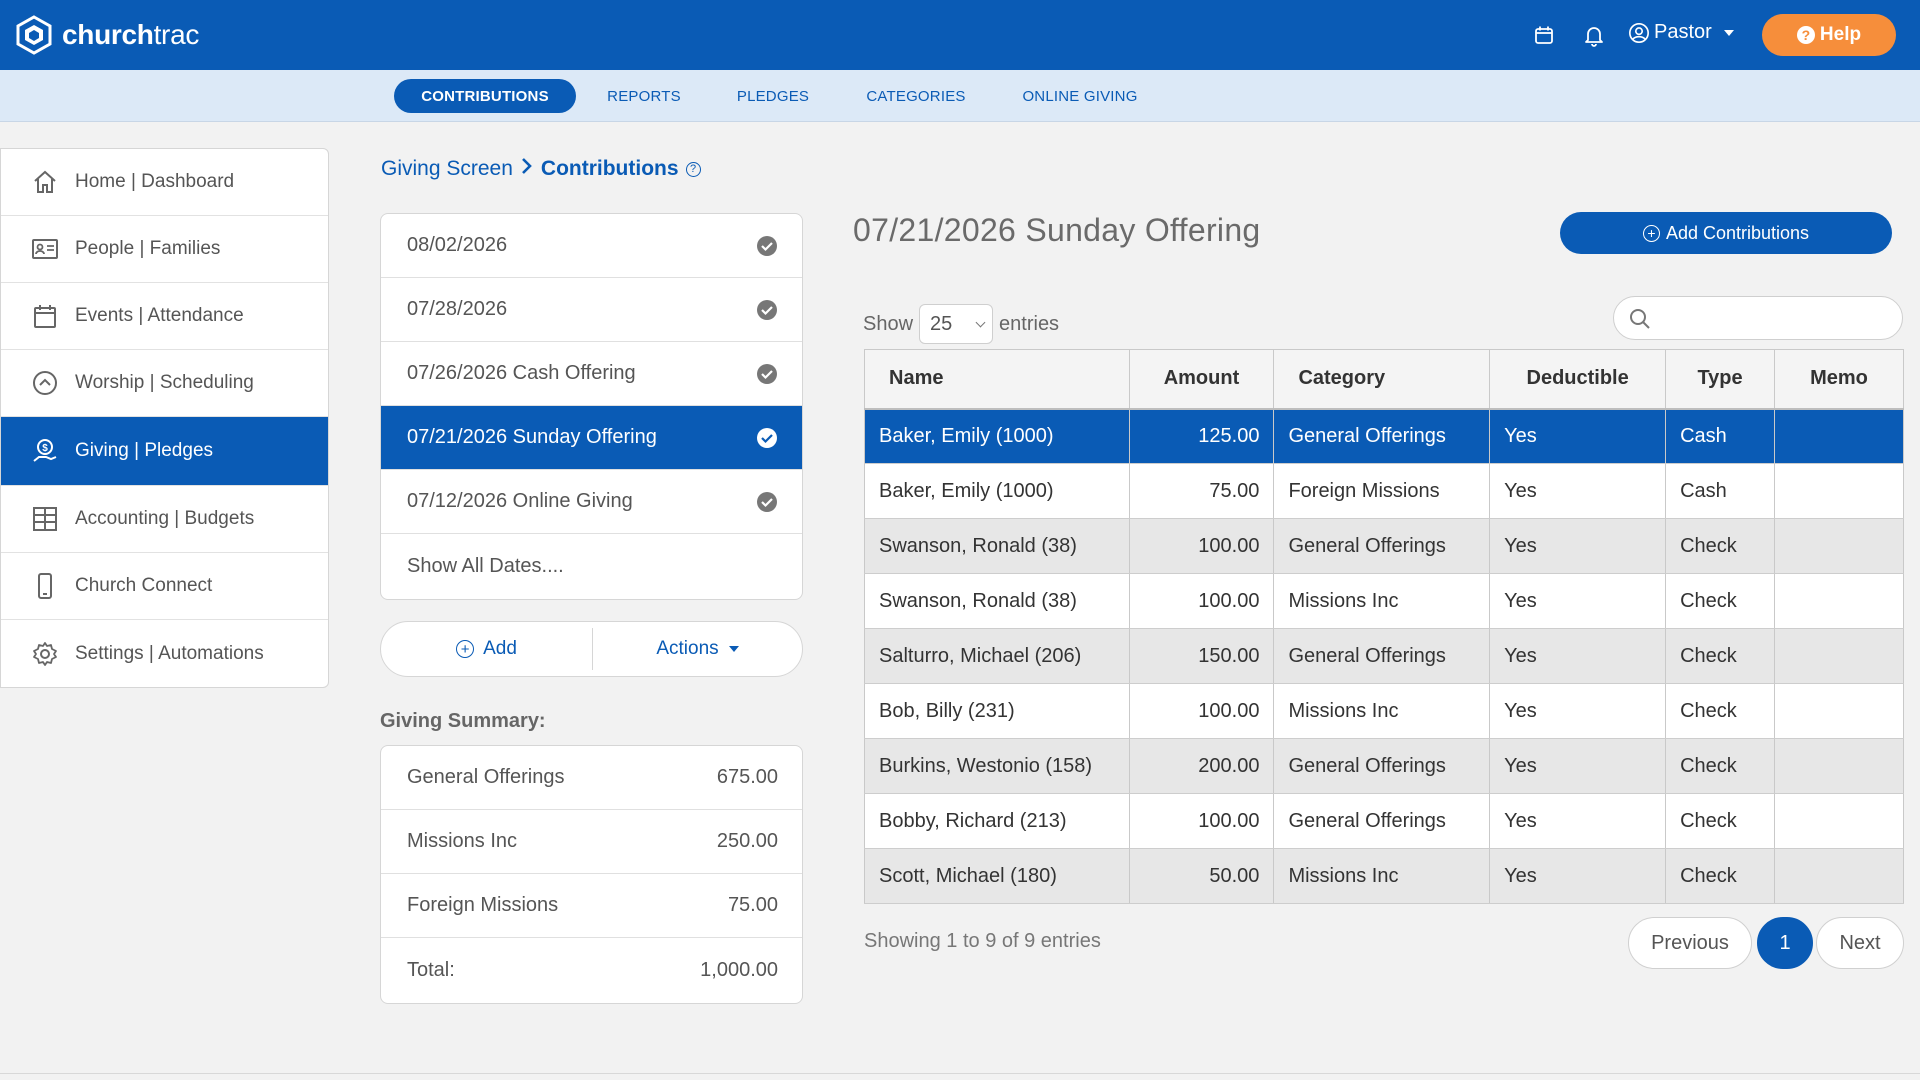 Image resolution: width=1920 pixels, height=1080 pixels. Describe the element at coordinates (1829, 35) in the screenshot. I see `help-button: ? Help` at that location.